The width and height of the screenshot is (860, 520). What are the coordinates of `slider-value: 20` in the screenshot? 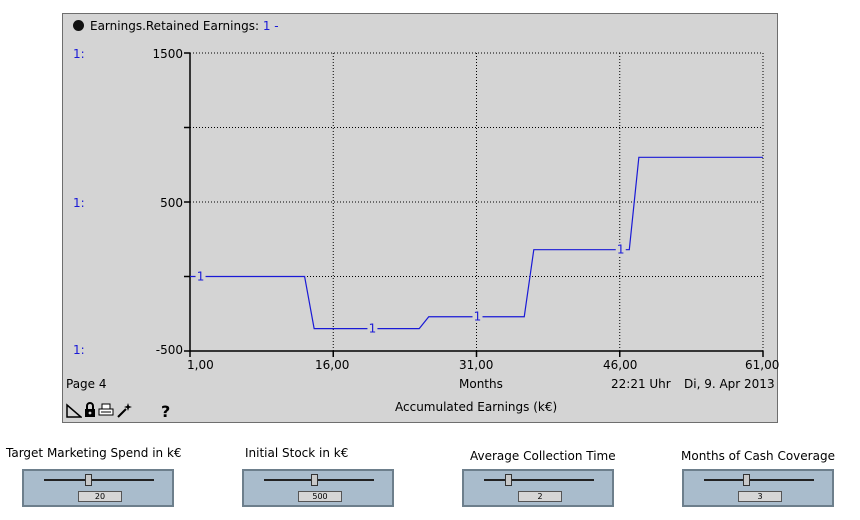 It's located at (100, 496).